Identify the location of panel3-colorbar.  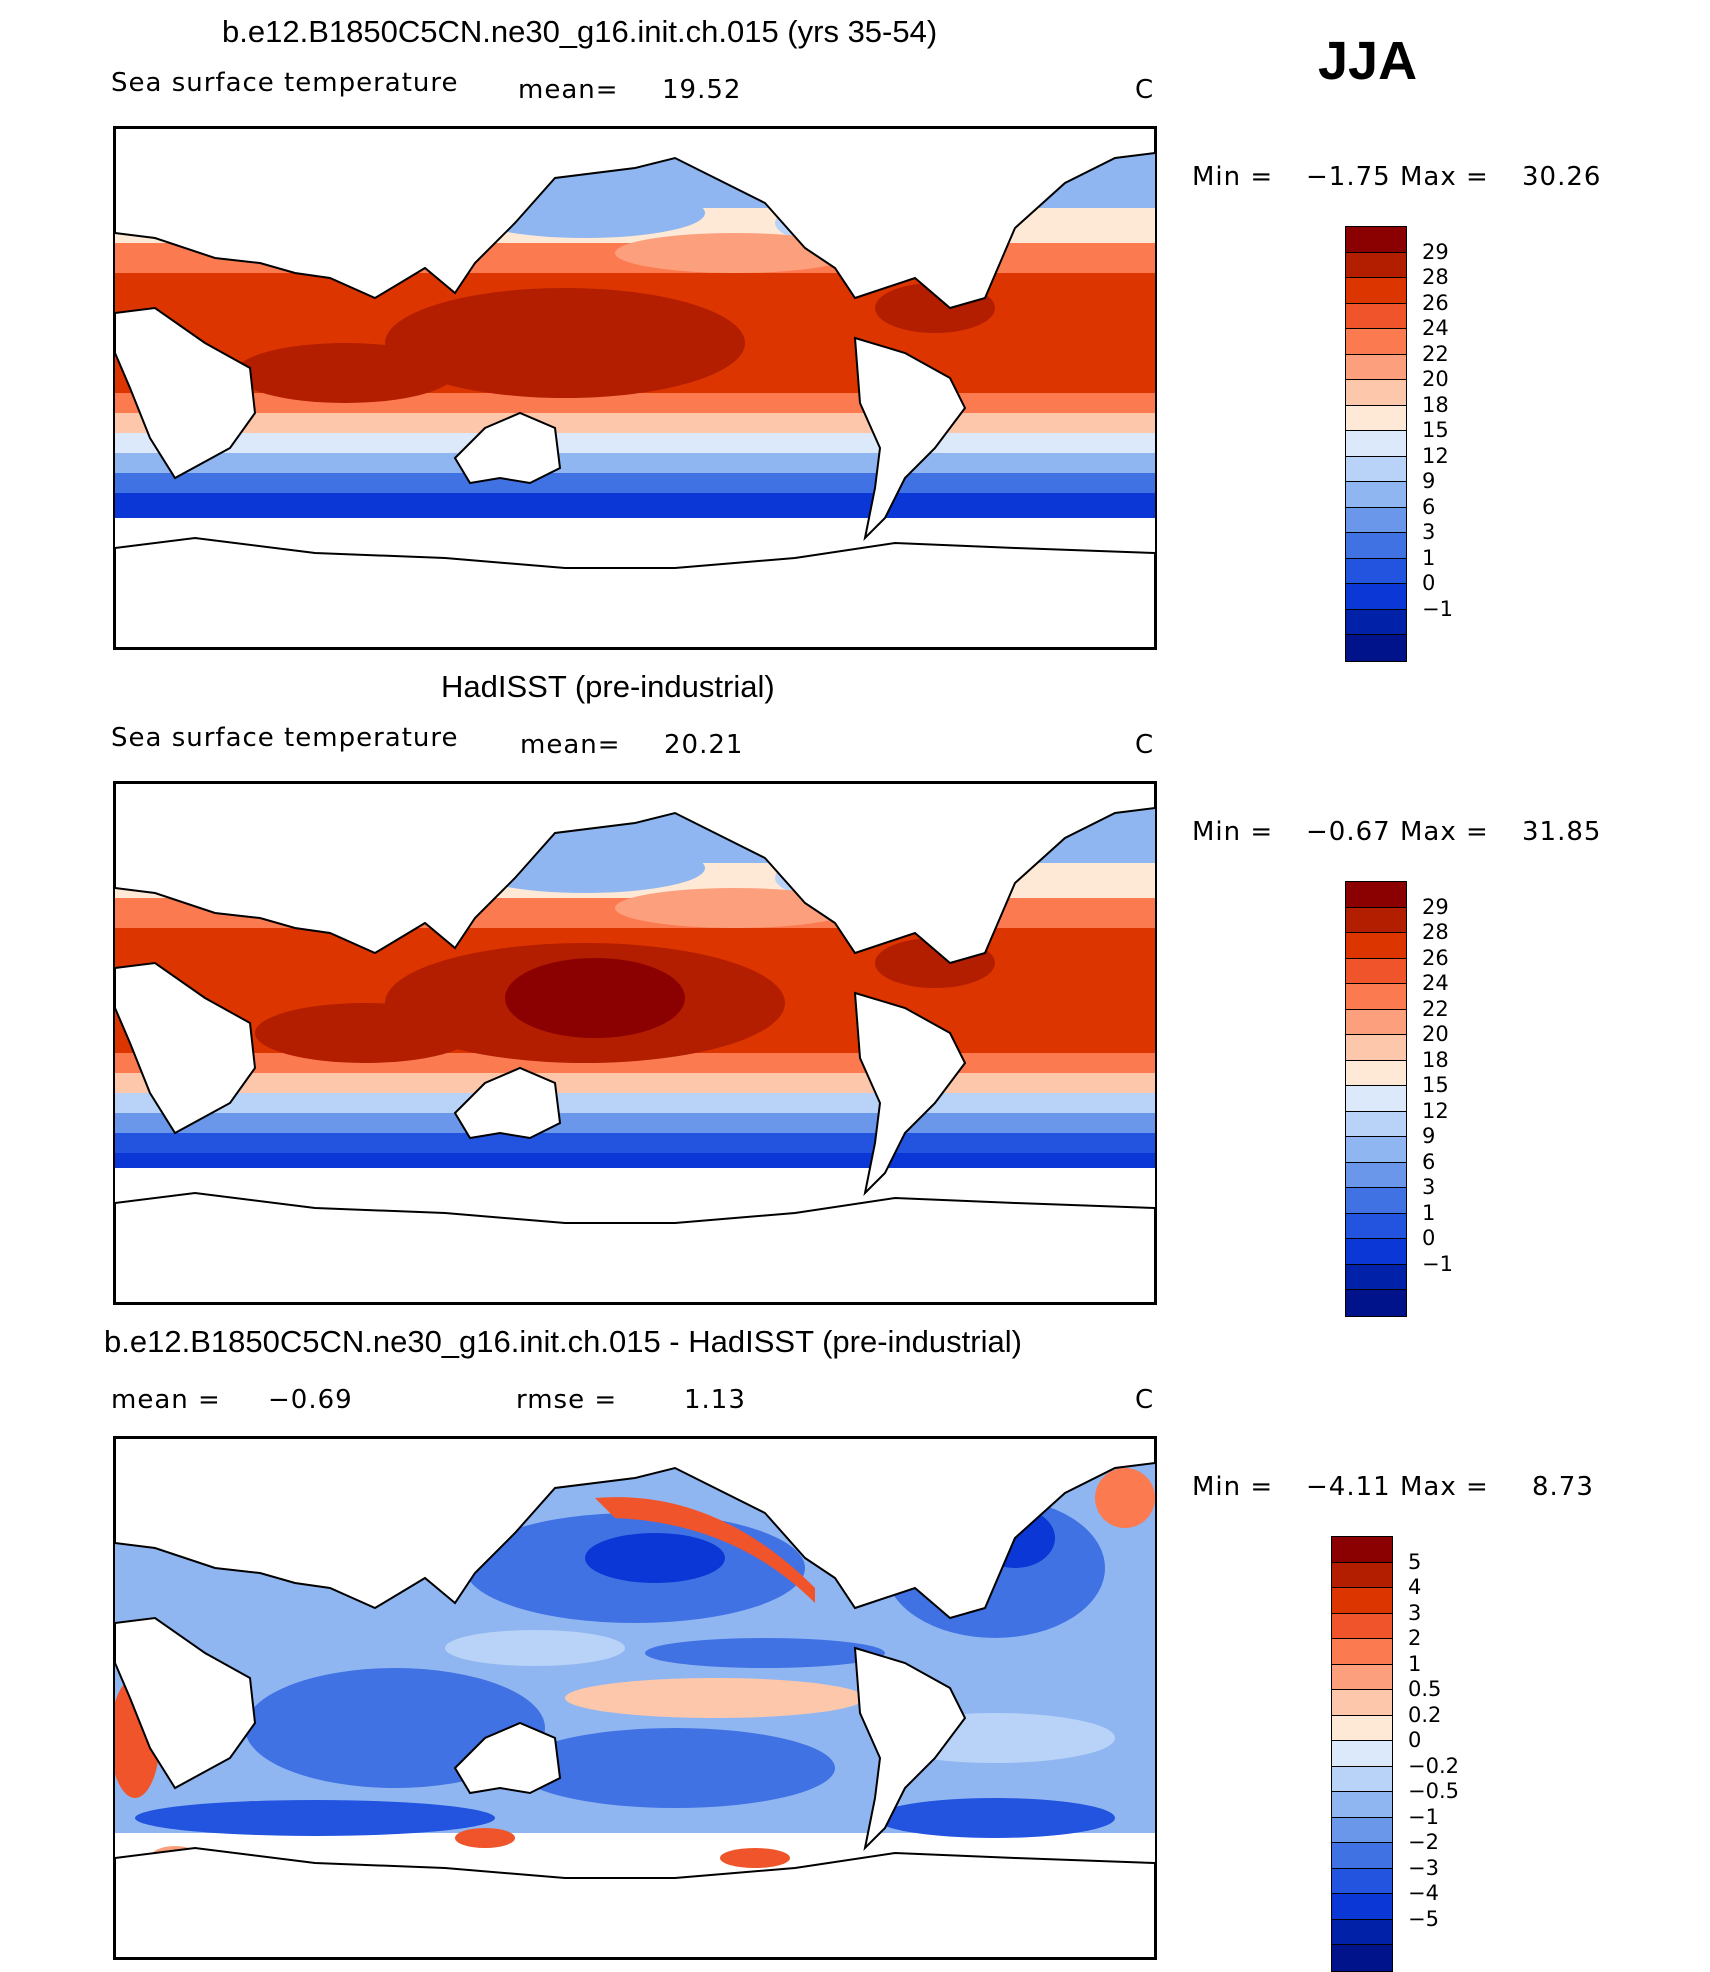
(1362, 1754).